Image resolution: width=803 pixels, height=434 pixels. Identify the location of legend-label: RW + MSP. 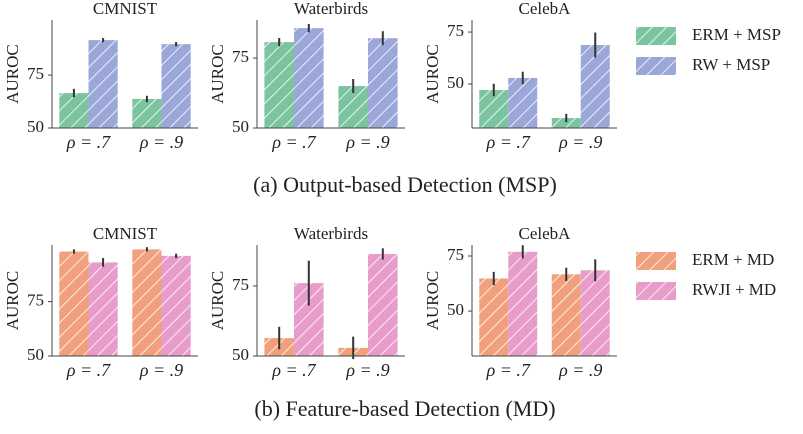
(731, 64).